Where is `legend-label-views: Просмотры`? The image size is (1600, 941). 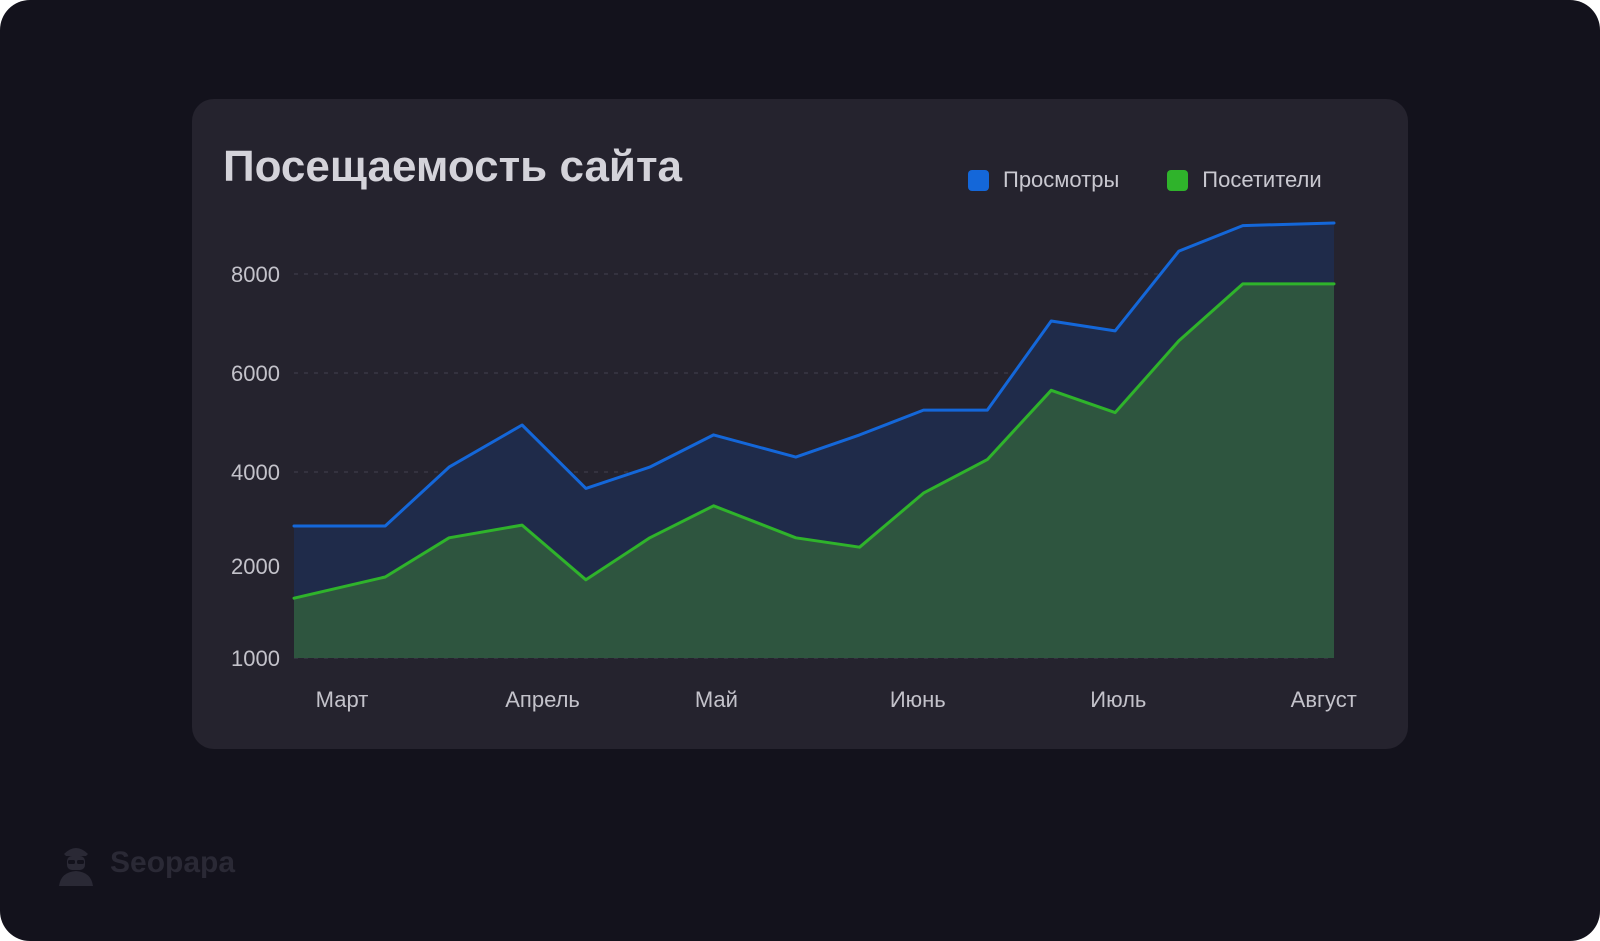
legend-label-views: Просмотры is located at coordinates (1061, 179).